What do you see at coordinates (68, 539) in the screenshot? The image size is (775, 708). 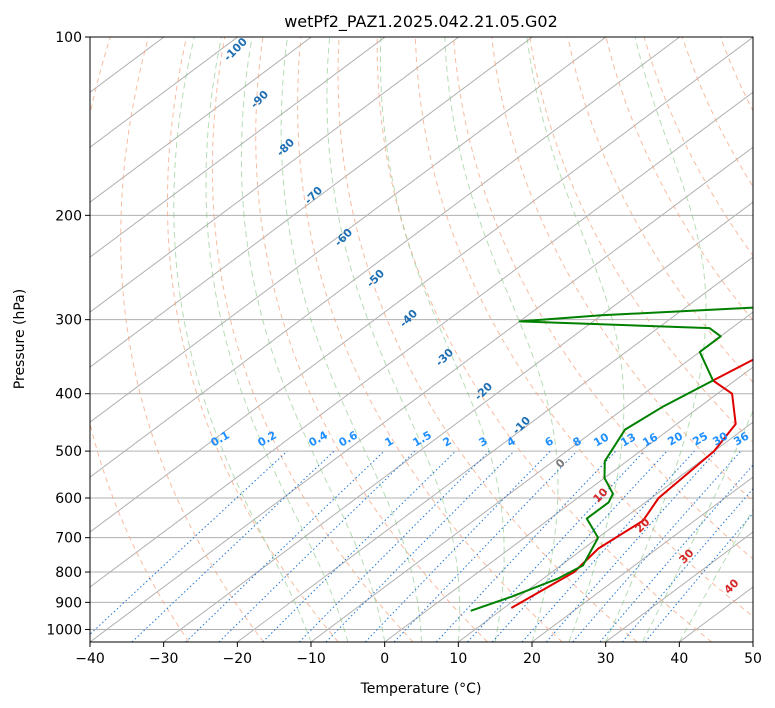 I see `y-tick-label: 700` at bounding box center [68, 539].